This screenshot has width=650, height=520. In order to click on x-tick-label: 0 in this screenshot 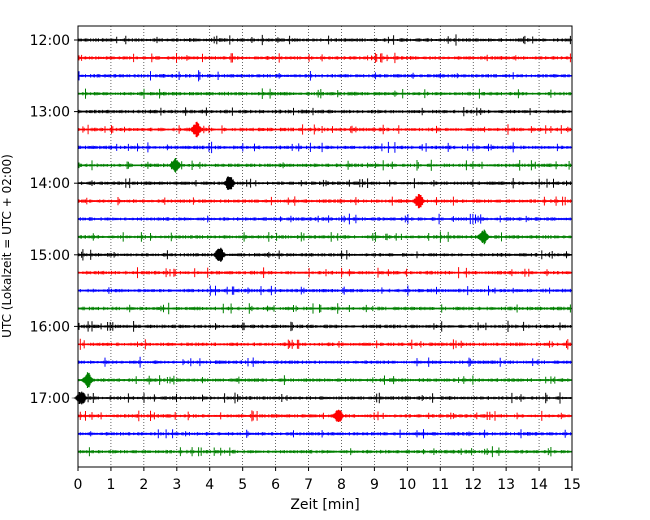, I will do `click(78, 485)`.